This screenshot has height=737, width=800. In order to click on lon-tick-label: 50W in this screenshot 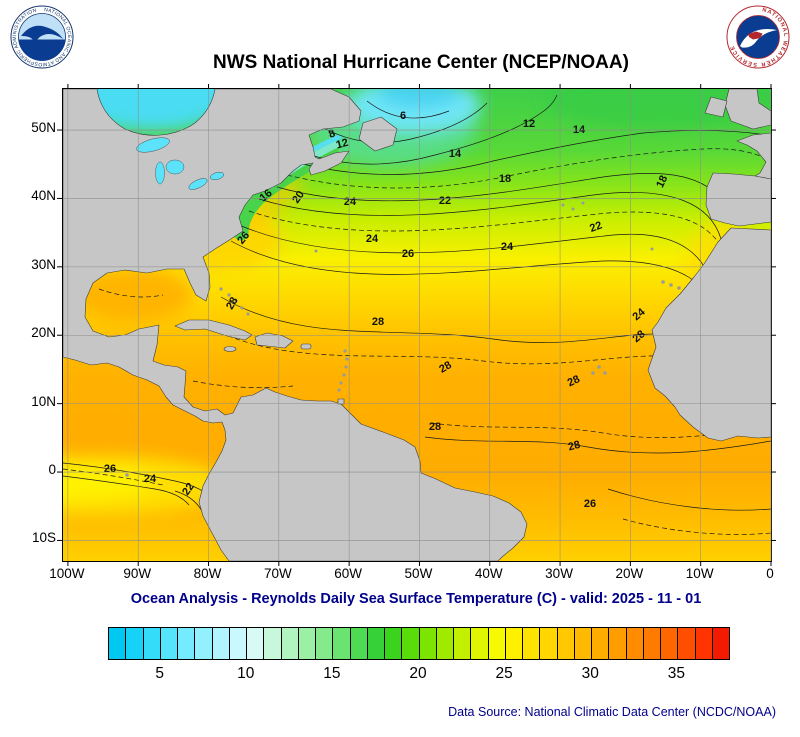, I will do `click(418, 573)`.